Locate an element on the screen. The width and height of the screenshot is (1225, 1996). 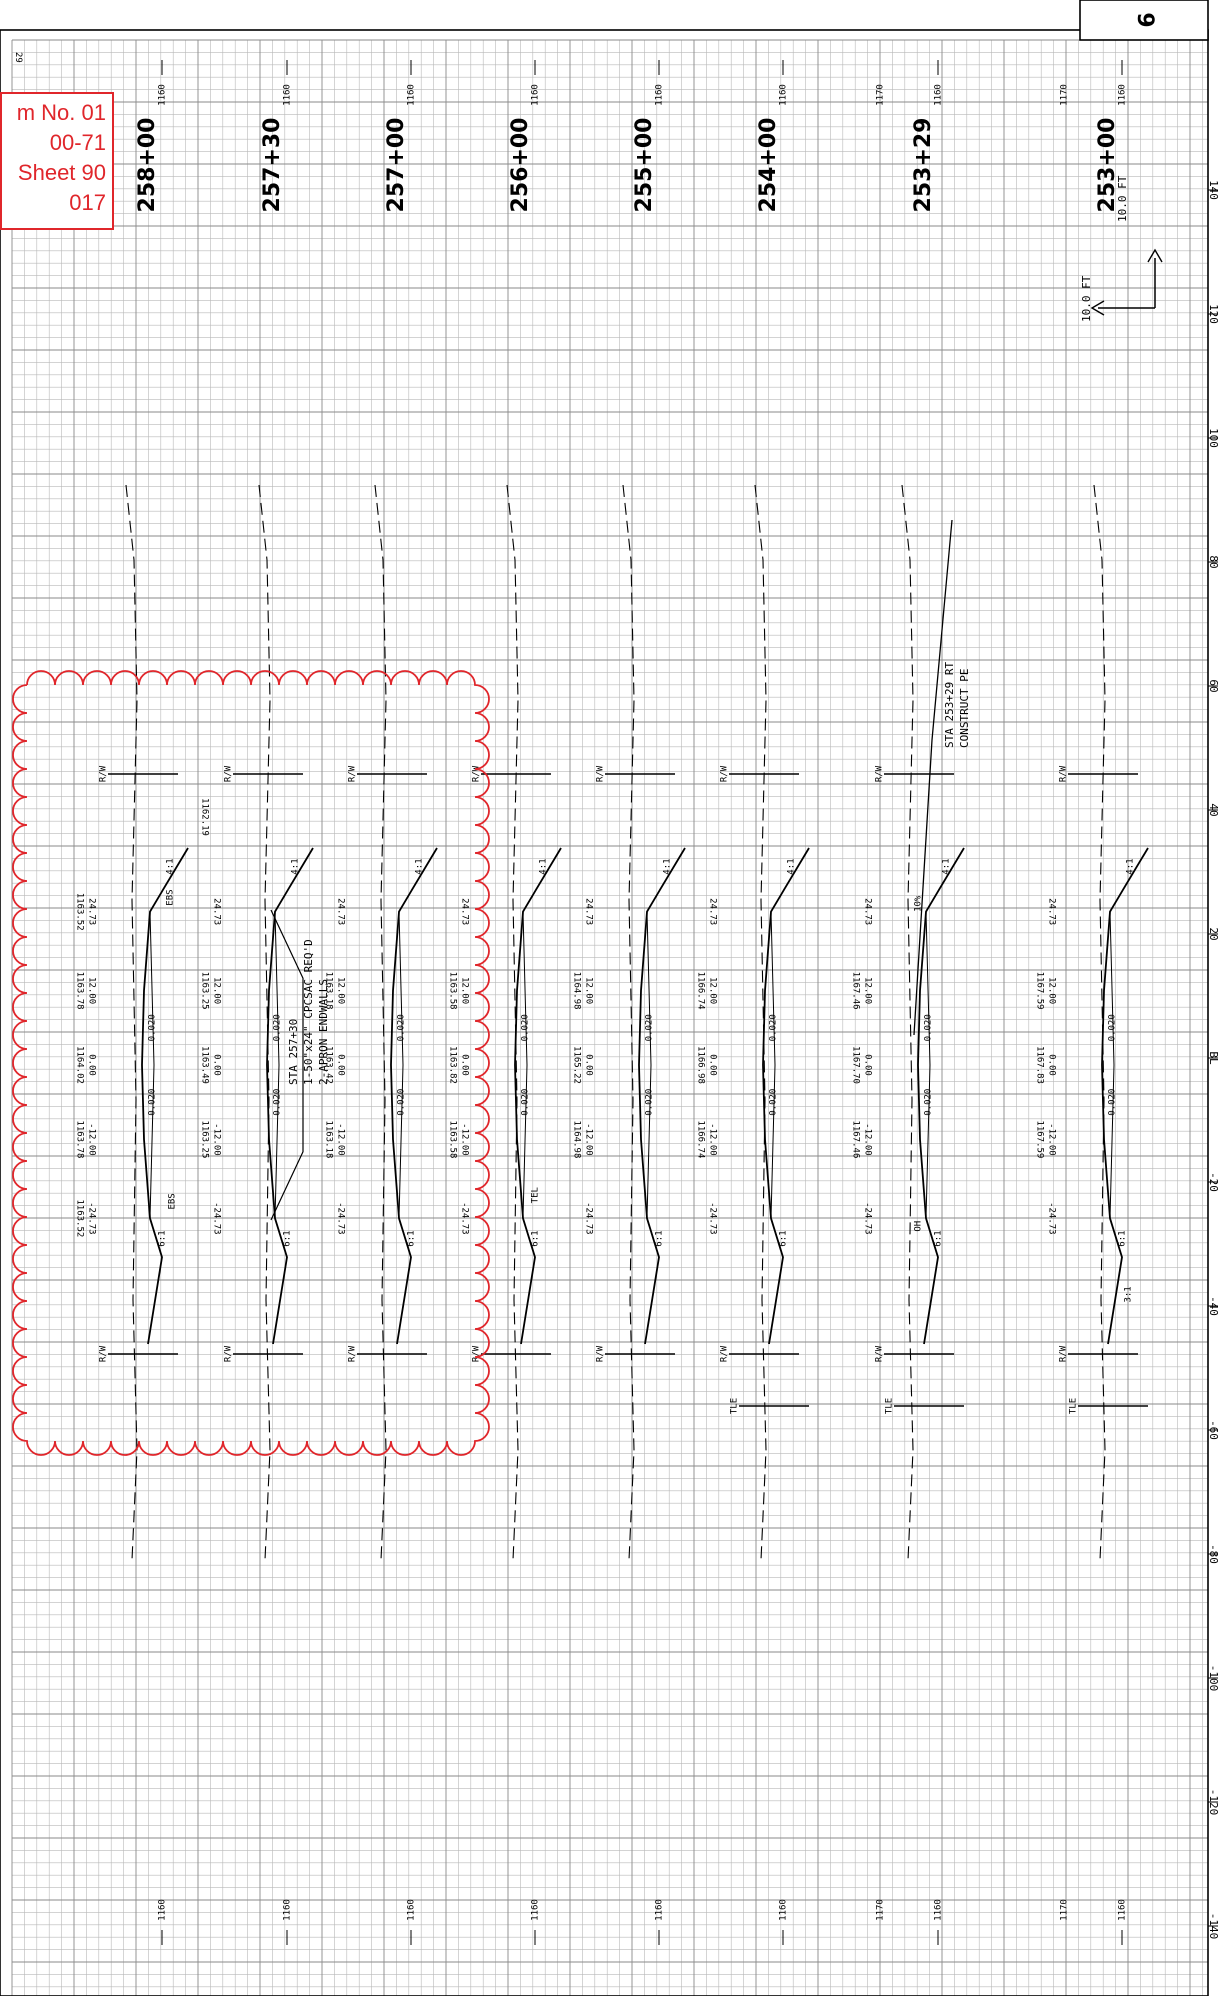
elevation-cl: 1167.70 is located at coordinates (856, 1065).